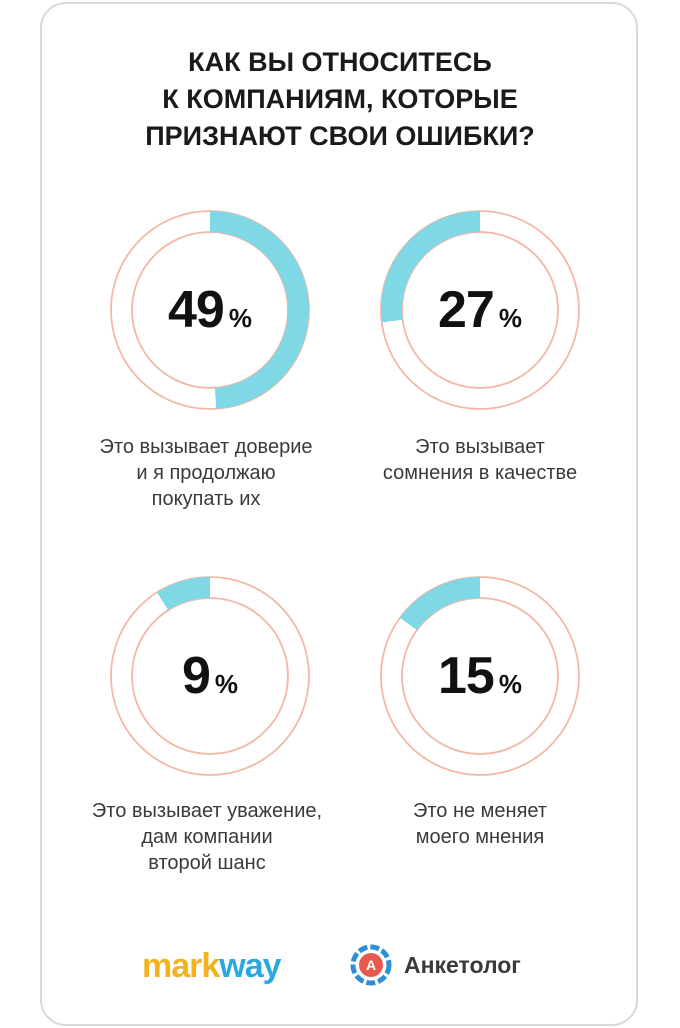  What do you see at coordinates (207, 863) in the screenshot?
I see `donut-label-3-line-3: второй шанс` at bounding box center [207, 863].